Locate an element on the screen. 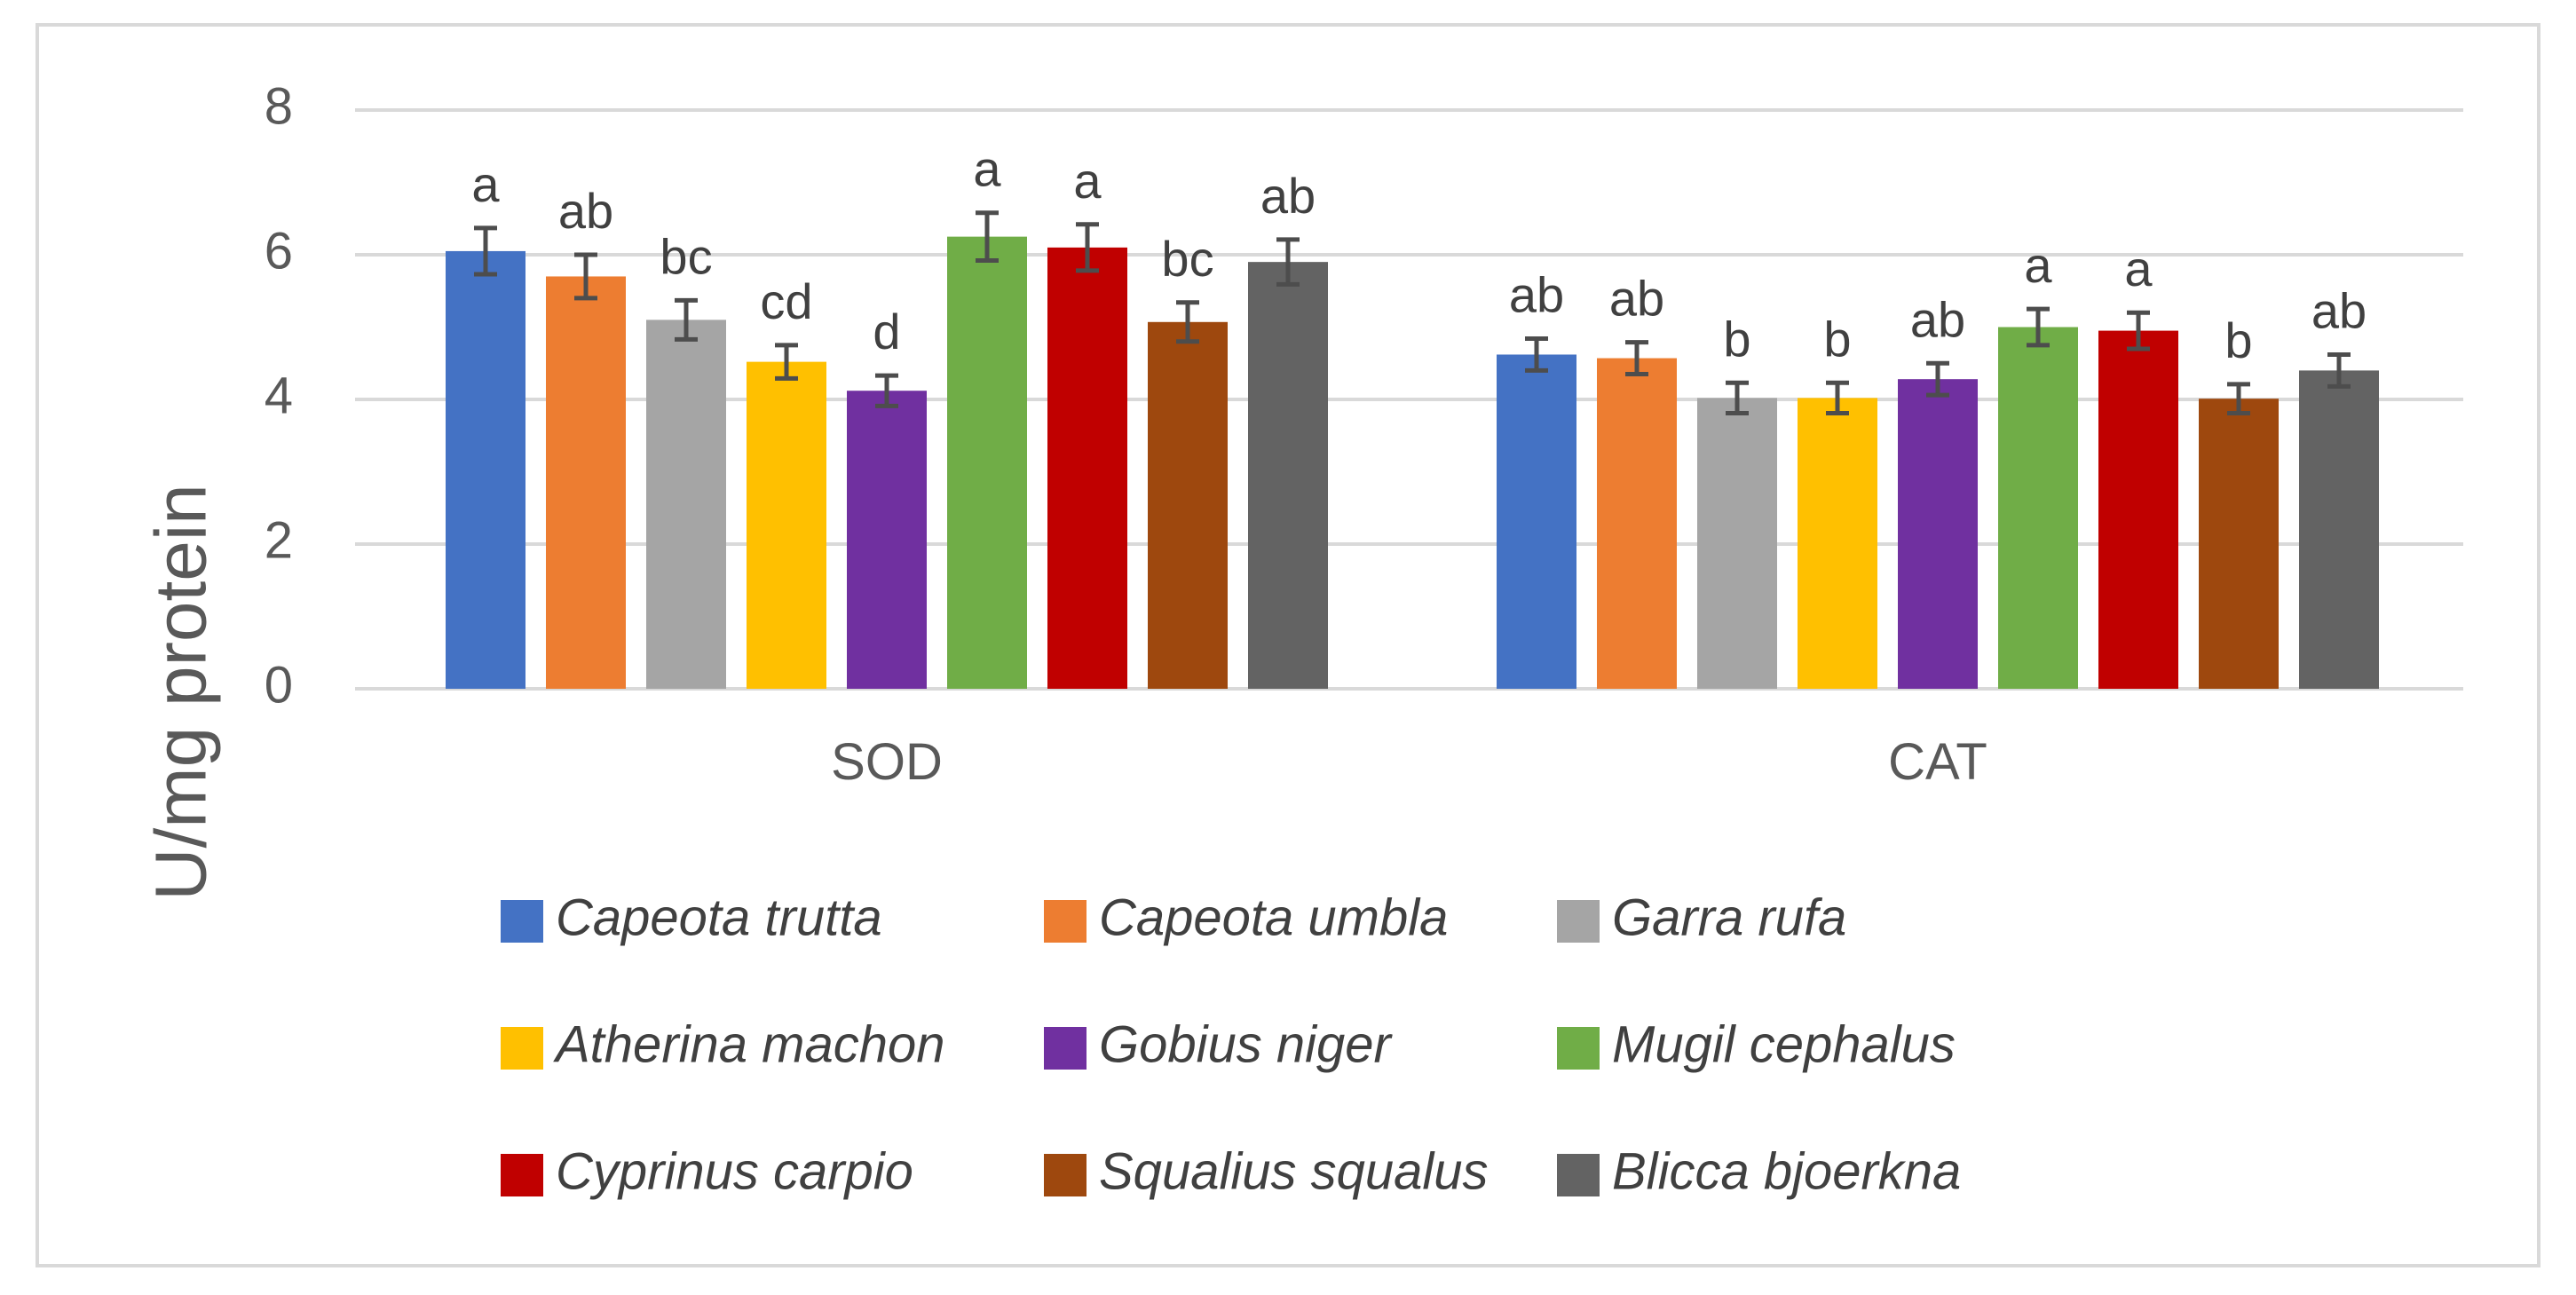 This screenshot has height=1295, width=2576. legend-item: Gobius niger is located at coordinates (1219, 1044).